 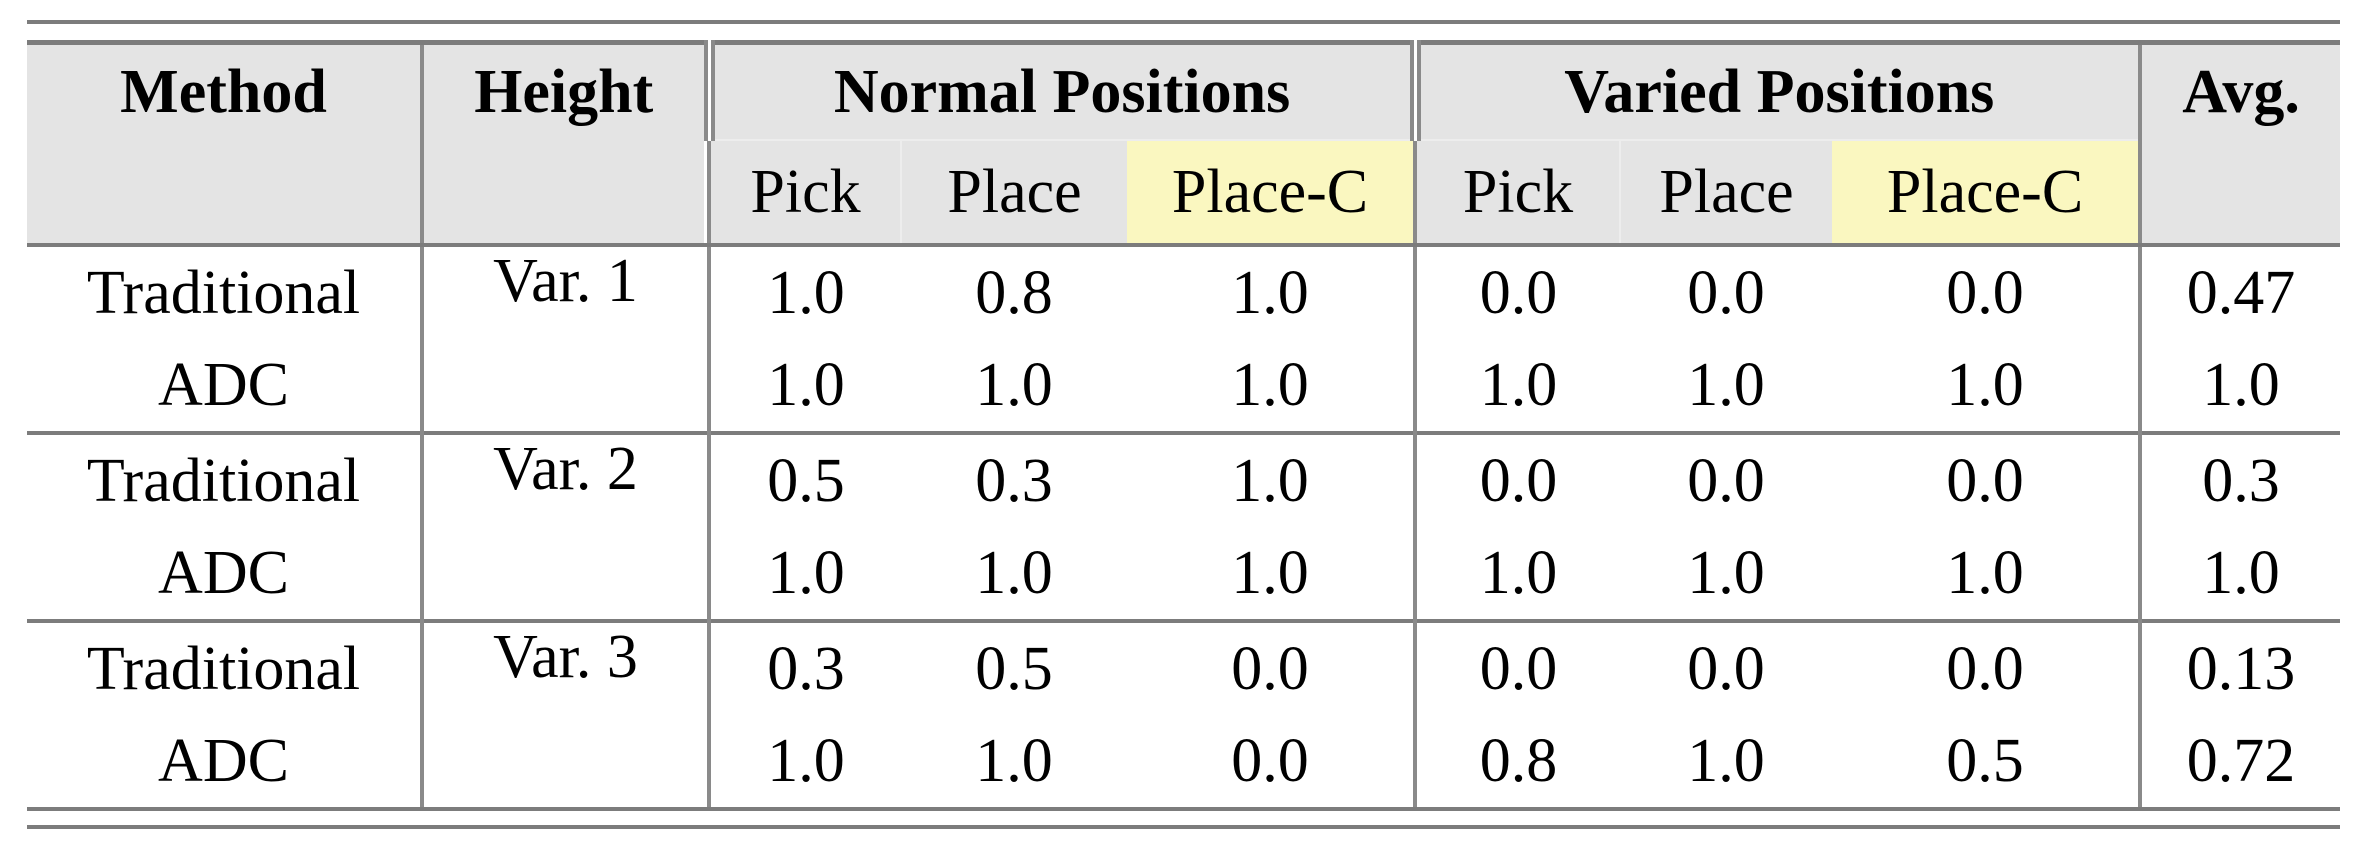 What do you see at coordinates (1517, 193) in the screenshot?
I see `subheader-pick-varied: Pick` at bounding box center [1517, 193].